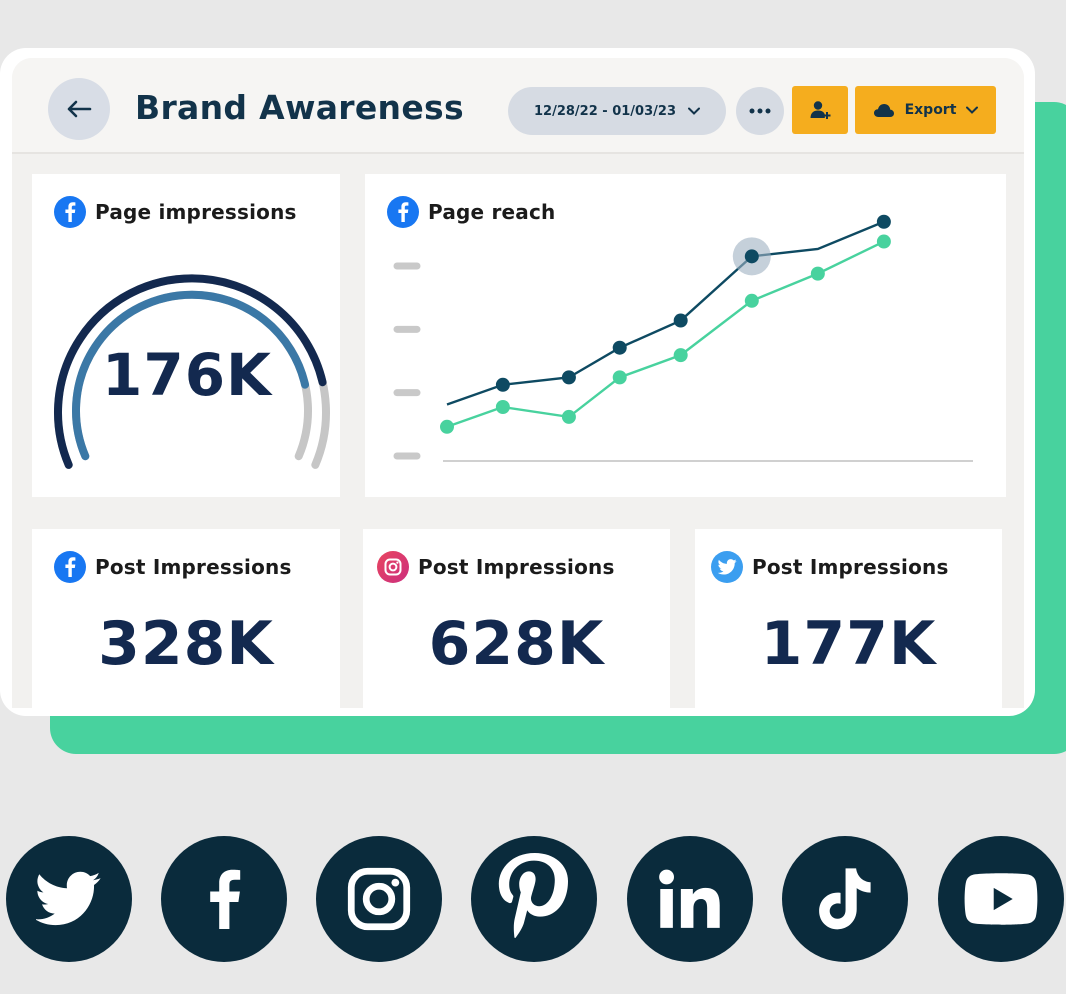 The image size is (1066, 994). I want to click on twitter-button, so click(69, 899).